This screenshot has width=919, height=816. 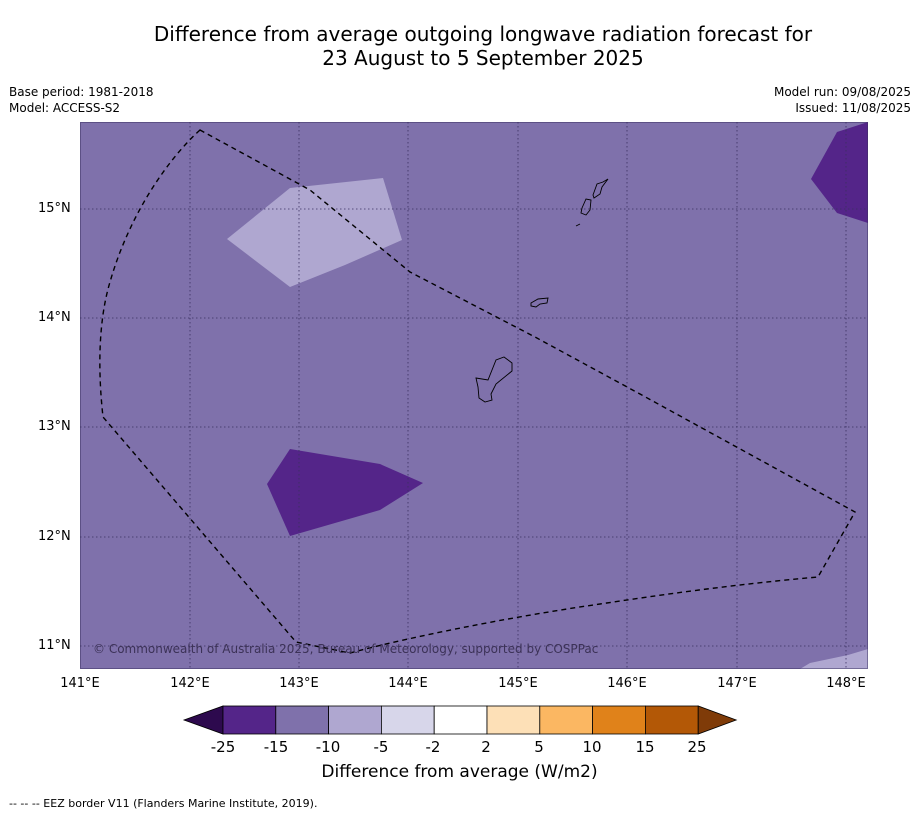 I want to click on colorbar-label-5: 2, so click(x=486, y=747).